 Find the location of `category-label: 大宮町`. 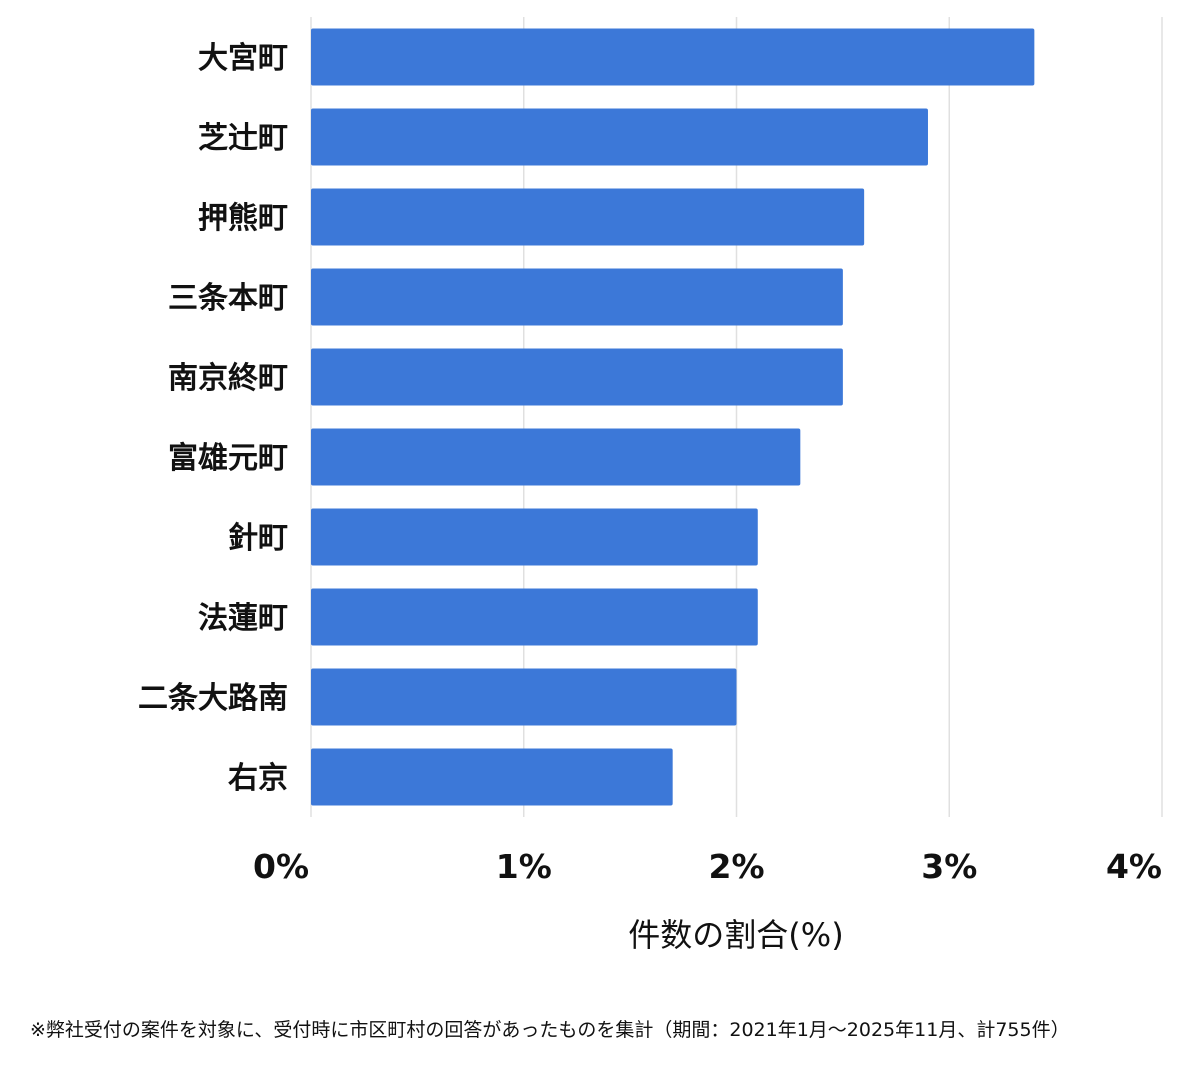

category-label: 大宮町 is located at coordinates (243, 58).